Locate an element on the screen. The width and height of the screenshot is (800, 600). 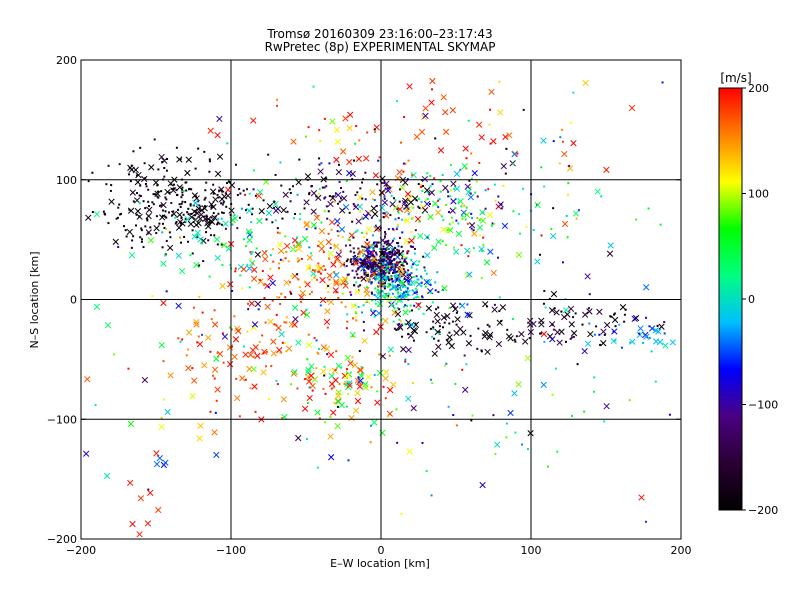
colorbar-tick-label: −200 is located at coordinates (763, 510).